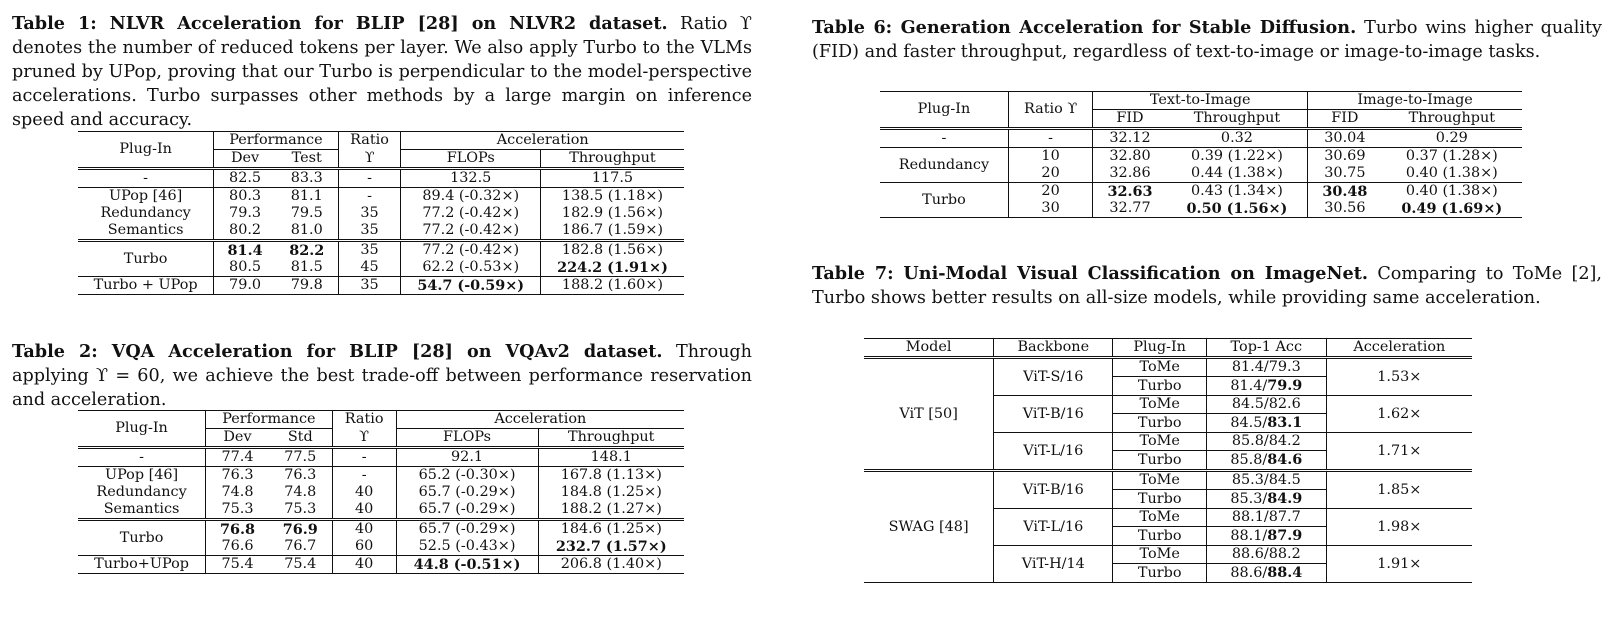 Image resolution: width=1618 pixels, height=625 pixels. What do you see at coordinates (929, 348) in the screenshot?
I see `t7-header-model: Model` at bounding box center [929, 348].